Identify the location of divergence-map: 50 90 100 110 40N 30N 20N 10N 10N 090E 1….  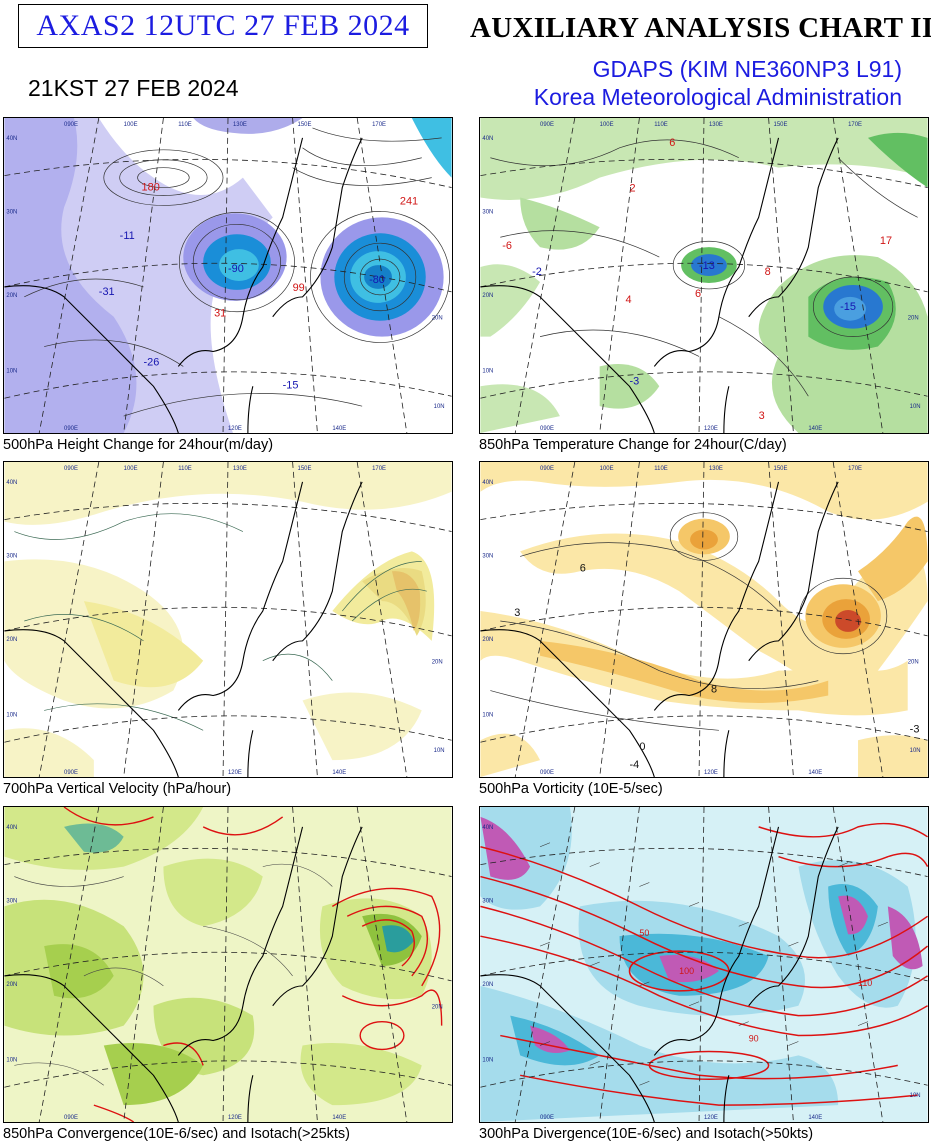
(704, 964).